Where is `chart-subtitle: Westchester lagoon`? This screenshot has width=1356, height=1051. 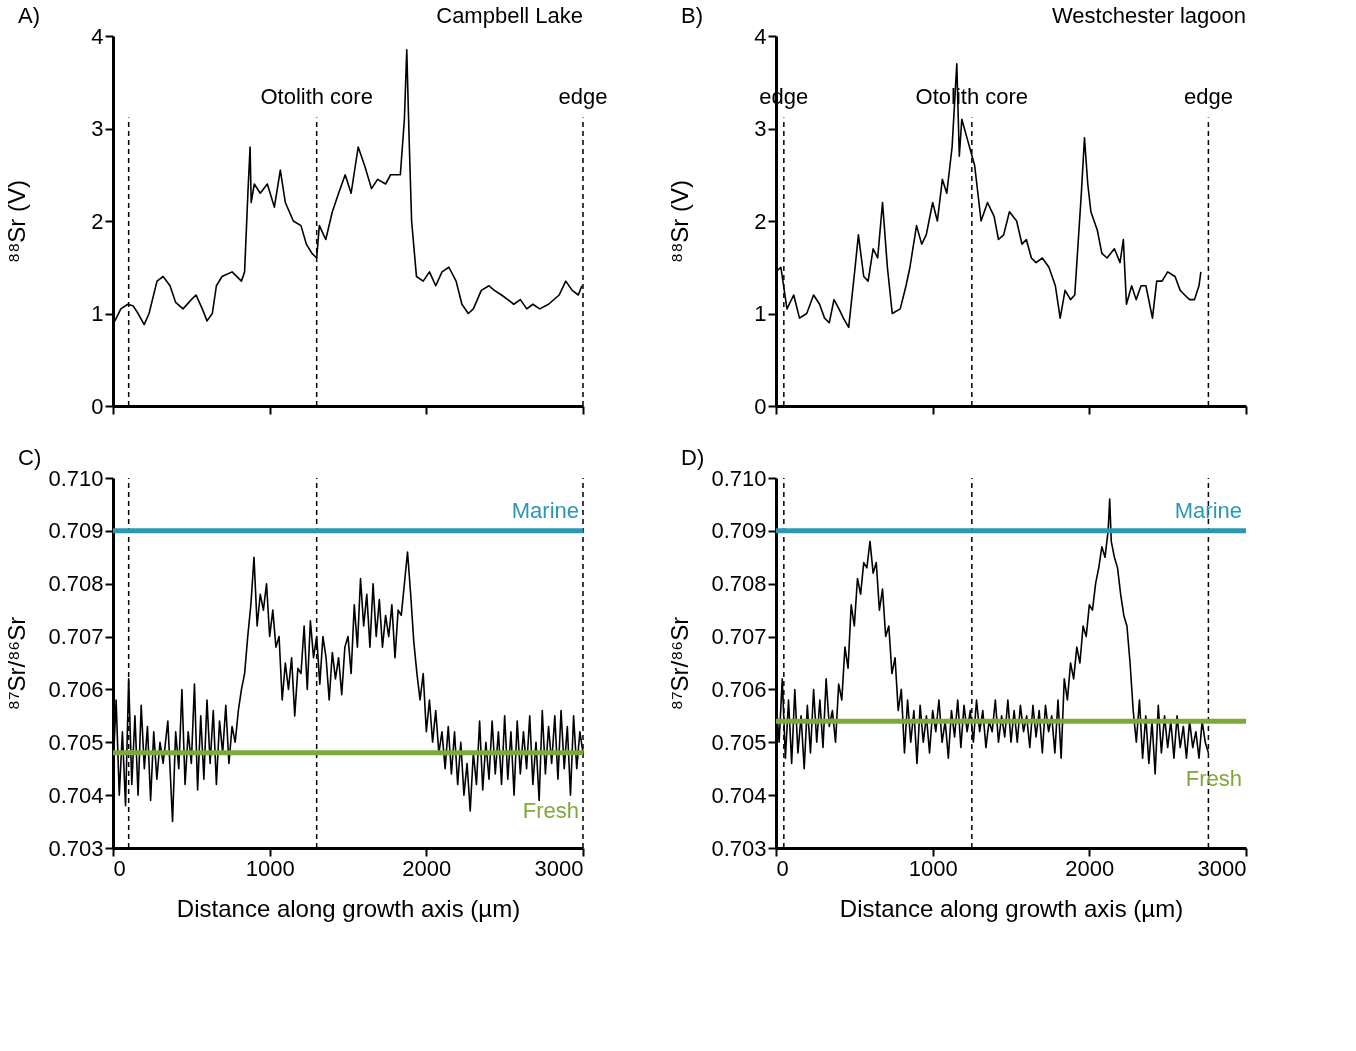 chart-subtitle: Westchester lagoon is located at coordinates (1148, 15).